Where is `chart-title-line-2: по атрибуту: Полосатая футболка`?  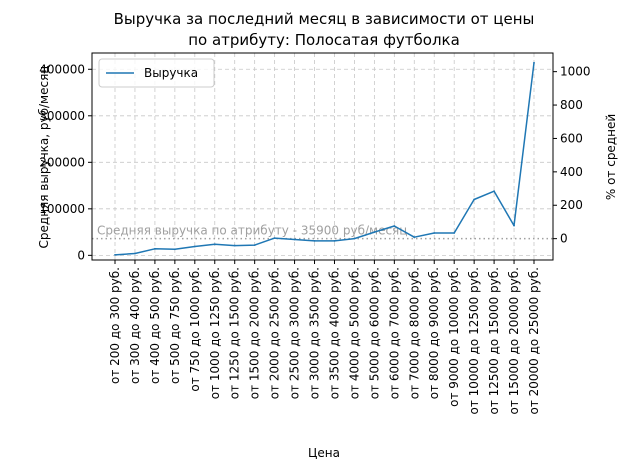 chart-title-line-2: по атрибуту: Полосатая футболка is located at coordinates (324, 40).